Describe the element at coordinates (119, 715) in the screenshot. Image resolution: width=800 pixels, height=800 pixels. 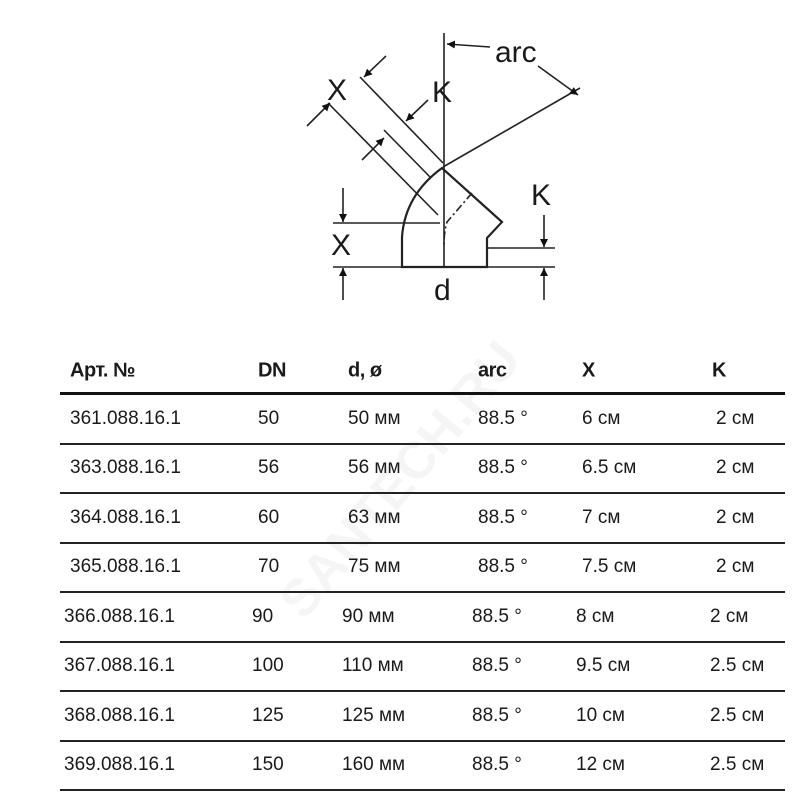
I see `cell-art-no: 368.088.16.1` at that location.